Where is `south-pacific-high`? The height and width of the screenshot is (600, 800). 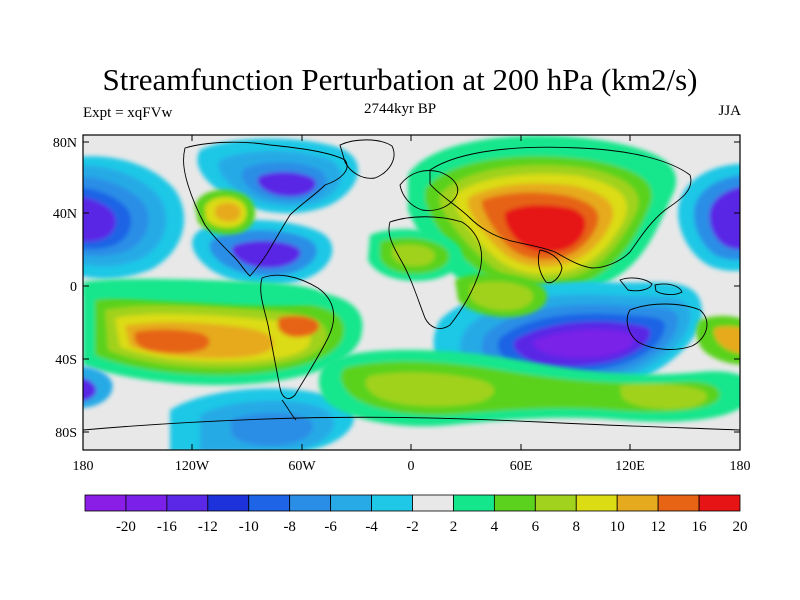
south-pacific-high is located at coordinates (223, 334).